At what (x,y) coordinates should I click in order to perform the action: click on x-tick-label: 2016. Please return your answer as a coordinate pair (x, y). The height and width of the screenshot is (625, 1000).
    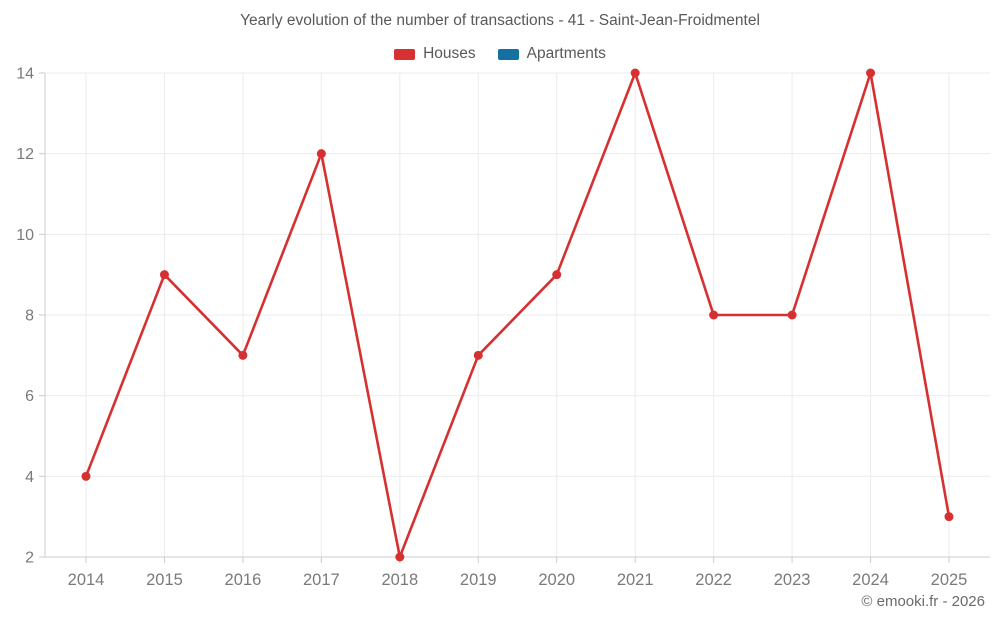
    Looking at the image, I should click on (243, 580).